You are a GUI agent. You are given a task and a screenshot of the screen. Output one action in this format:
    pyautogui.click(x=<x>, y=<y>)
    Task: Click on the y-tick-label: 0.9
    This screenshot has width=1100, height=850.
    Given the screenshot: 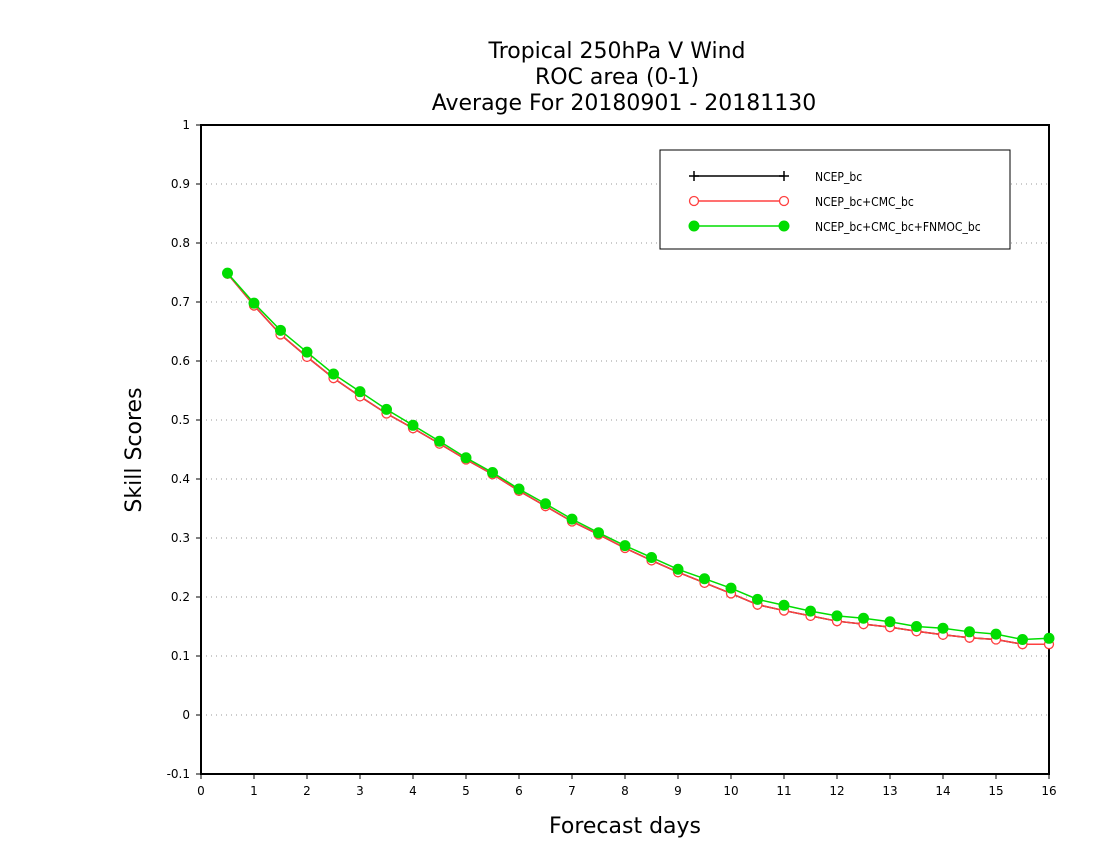 What is the action you would take?
    pyautogui.click(x=180, y=184)
    